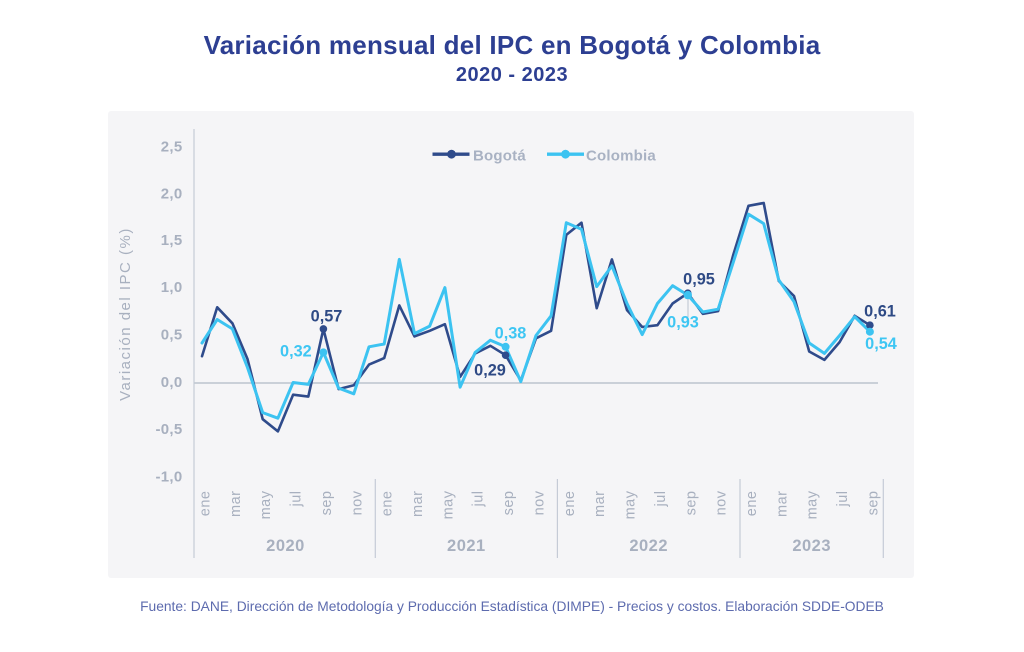  Describe the element at coordinates (511, 334) in the screenshot. I see `svg-text: 0,38` at that location.